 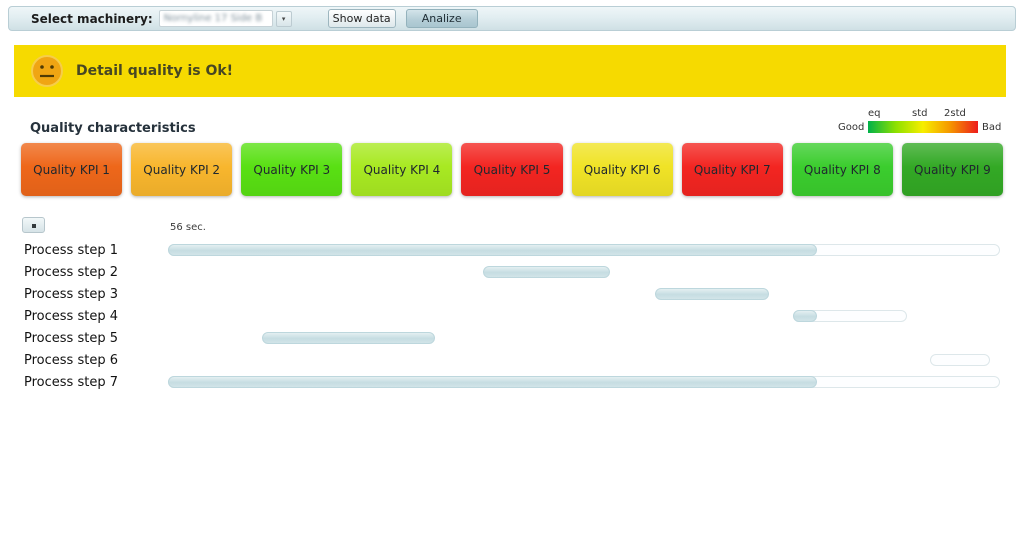 I want to click on machinery-dropdown: Nornyline 17 Side B ▾, so click(x=225, y=18).